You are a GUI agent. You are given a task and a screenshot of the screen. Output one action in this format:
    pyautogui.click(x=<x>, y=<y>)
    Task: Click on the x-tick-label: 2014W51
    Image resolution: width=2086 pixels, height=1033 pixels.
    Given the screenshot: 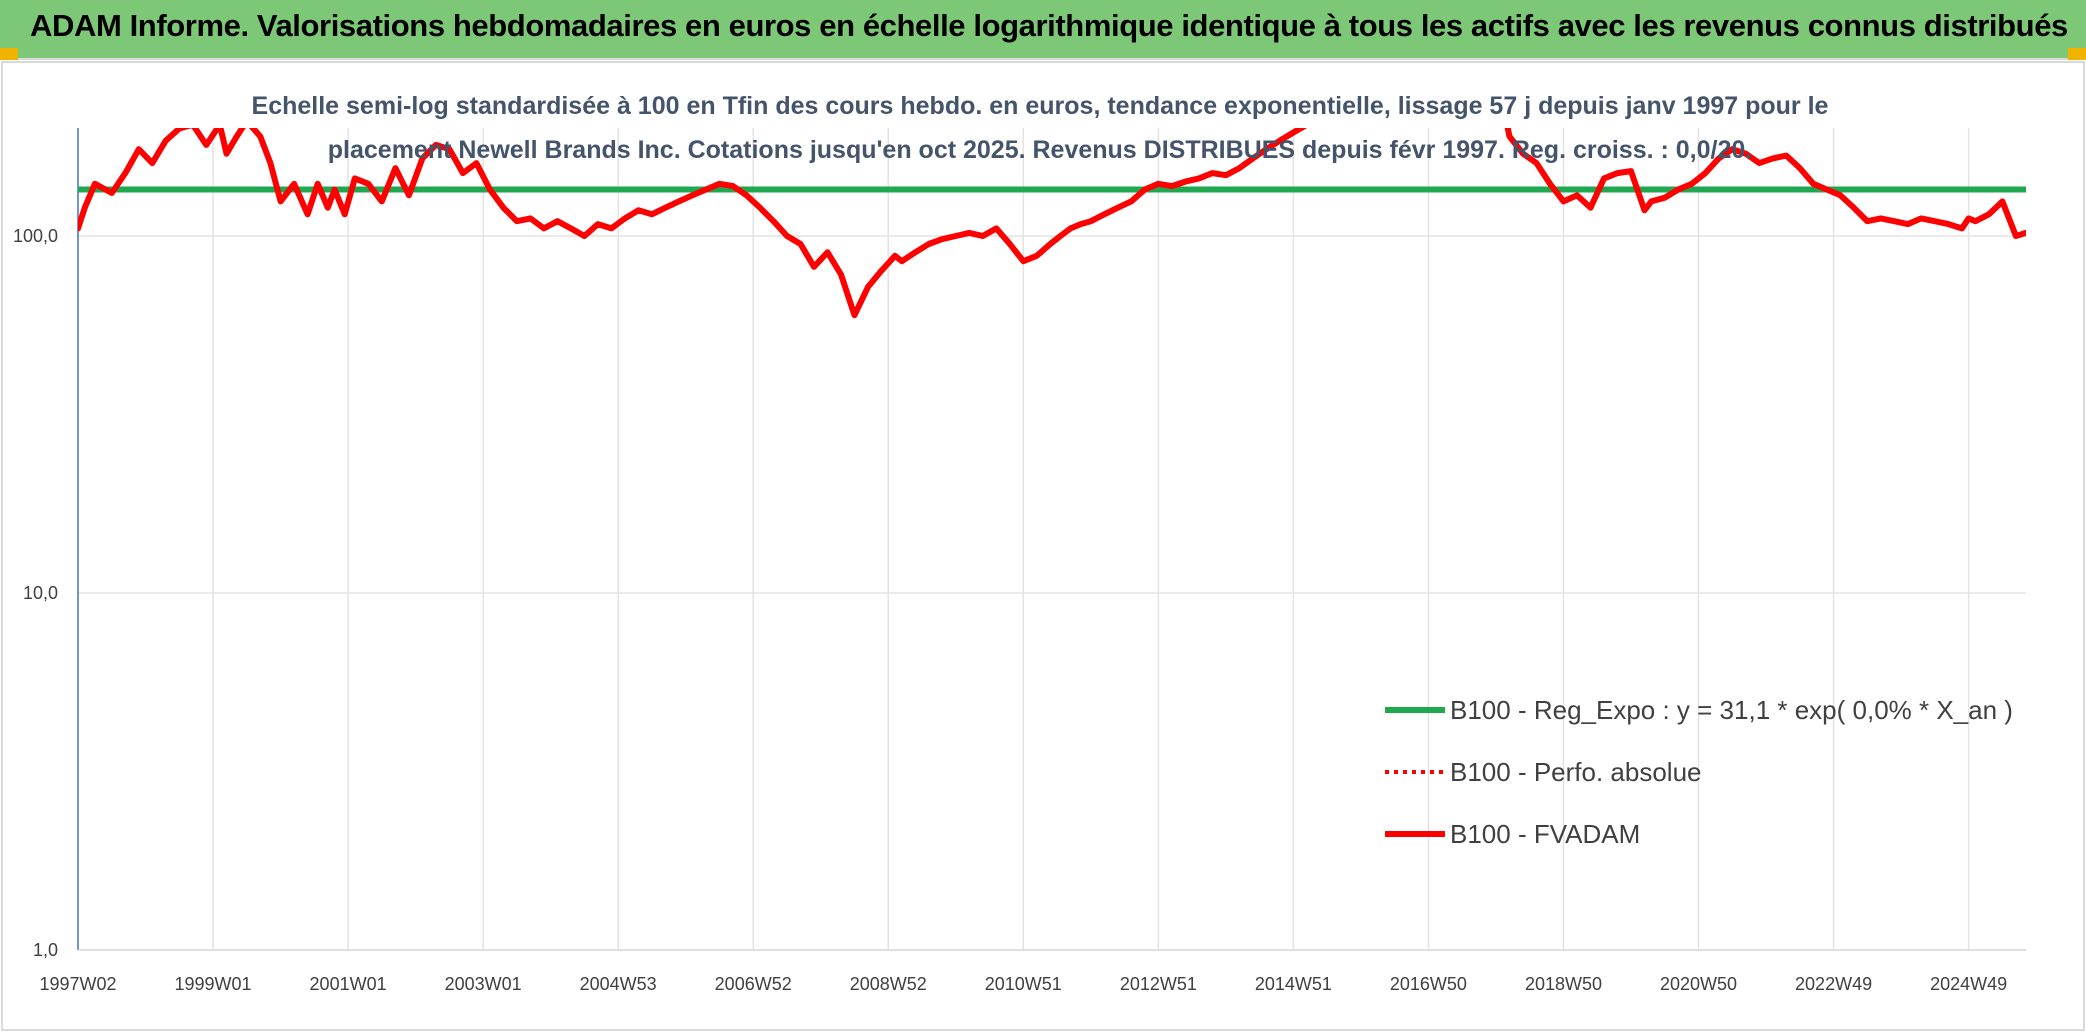 What is the action you would take?
    pyautogui.click(x=1293, y=984)
    